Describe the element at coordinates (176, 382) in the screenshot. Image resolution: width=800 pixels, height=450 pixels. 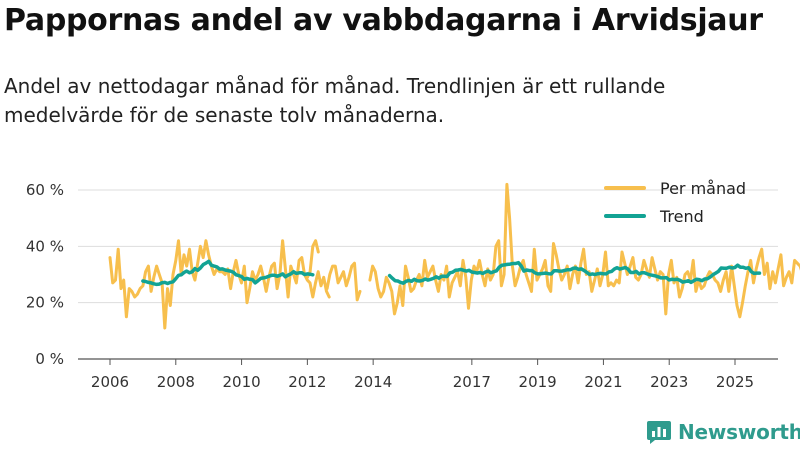
I see `x-tick-label: 2008` at that location.